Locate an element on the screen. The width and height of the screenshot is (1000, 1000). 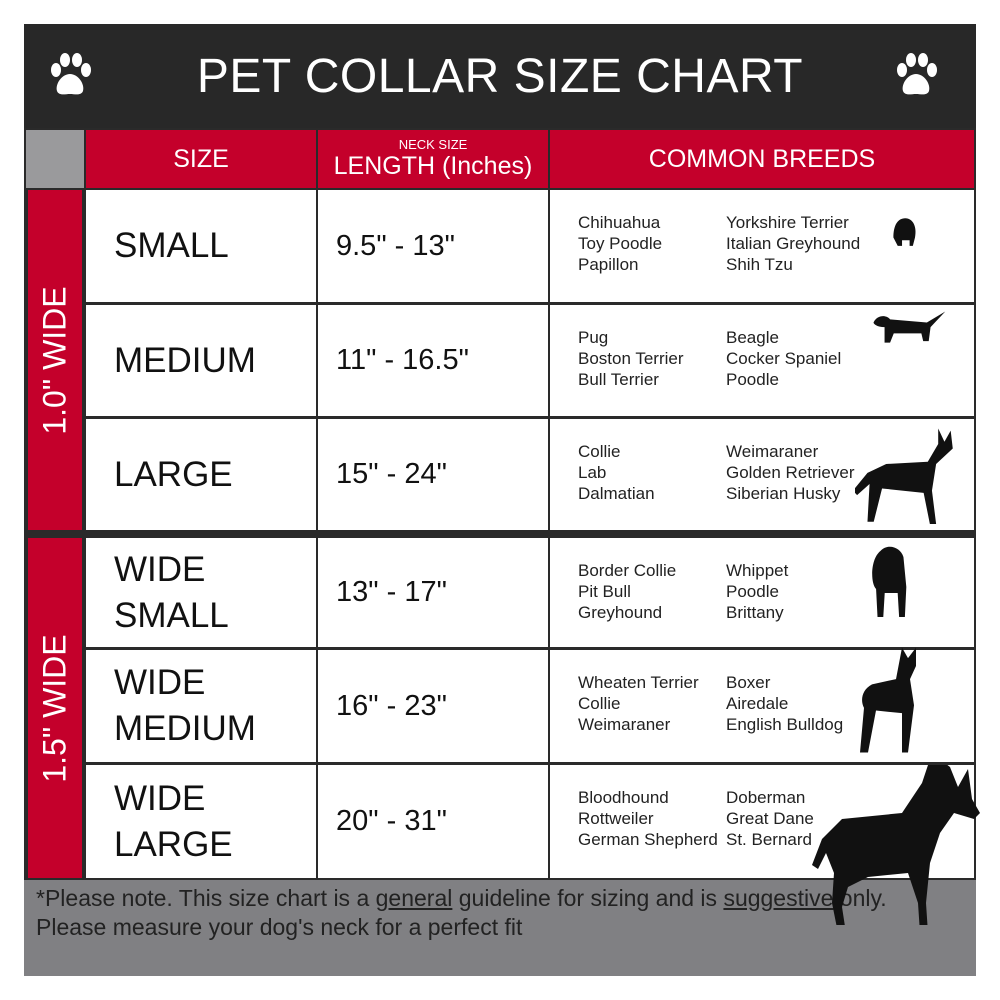
breed-name: Golden Retriever is located at coordinates (790, 472).